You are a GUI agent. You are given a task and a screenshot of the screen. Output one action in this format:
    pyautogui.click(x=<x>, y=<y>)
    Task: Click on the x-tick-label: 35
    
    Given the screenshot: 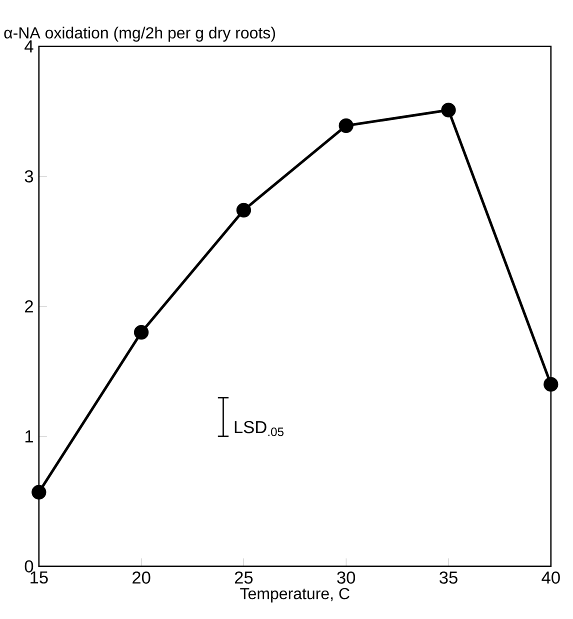 What is the action you would take?
    pyautogui.click(x=449, y=577)
    